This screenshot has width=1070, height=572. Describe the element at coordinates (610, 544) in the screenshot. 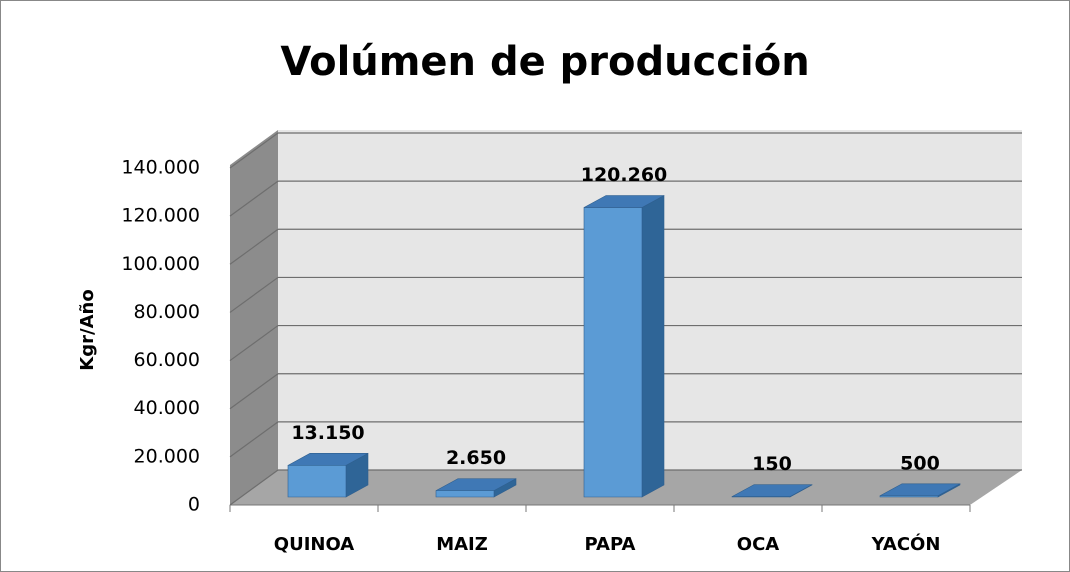

I see `x-tick-label: PAPA` at that location.